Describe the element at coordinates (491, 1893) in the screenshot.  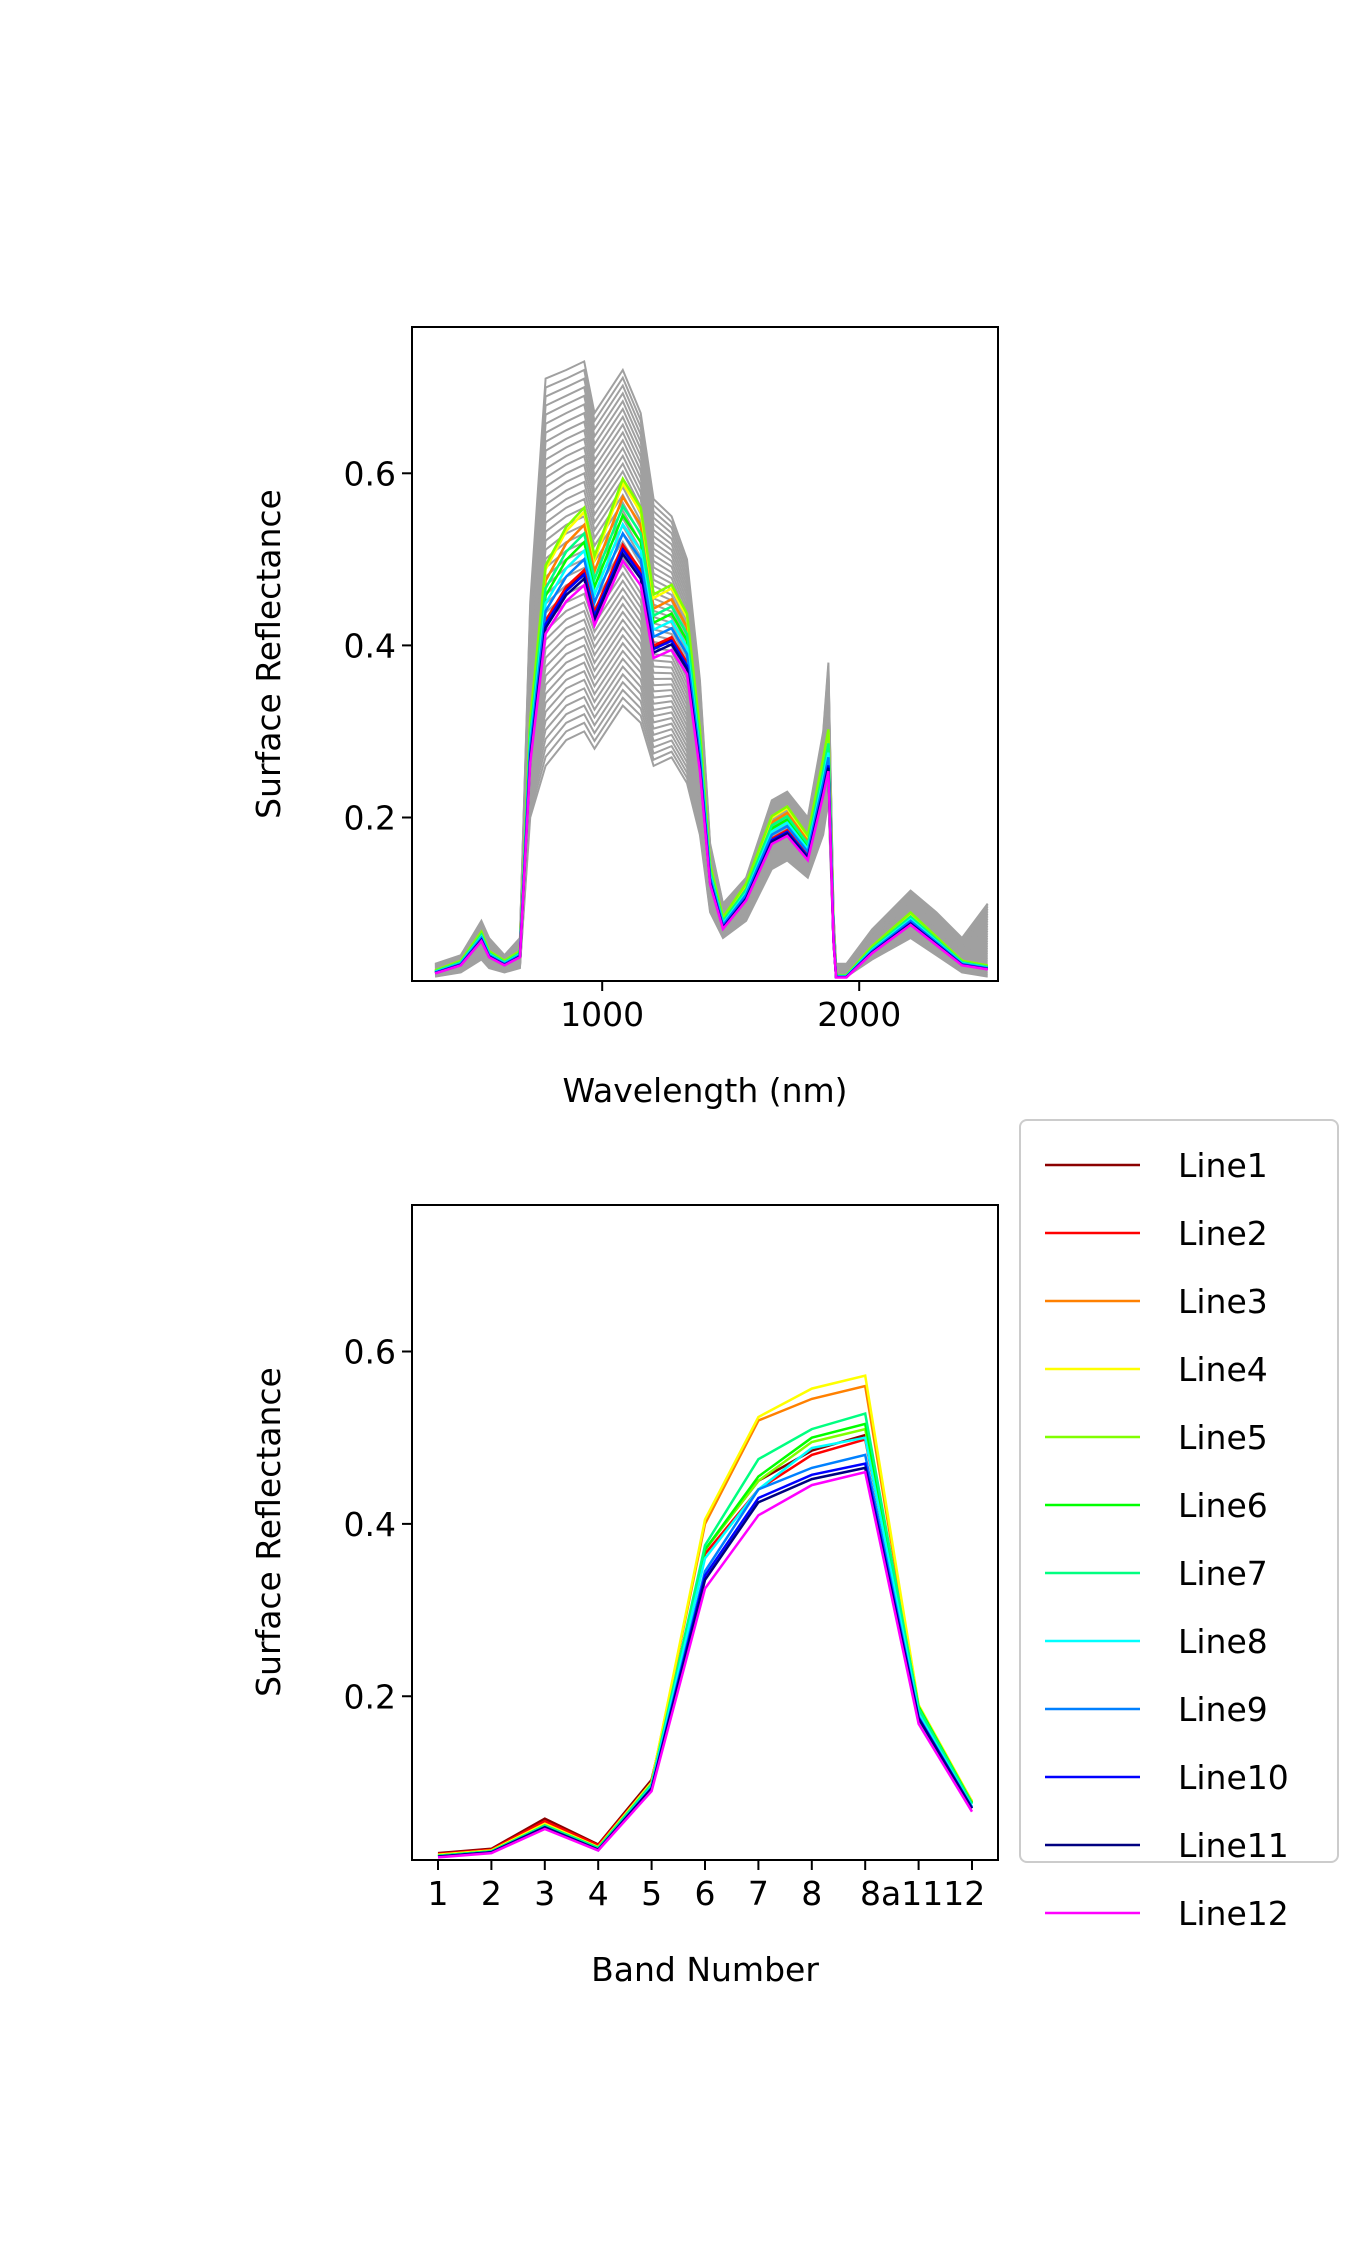
I see `x-tick-label: 2` at that location.